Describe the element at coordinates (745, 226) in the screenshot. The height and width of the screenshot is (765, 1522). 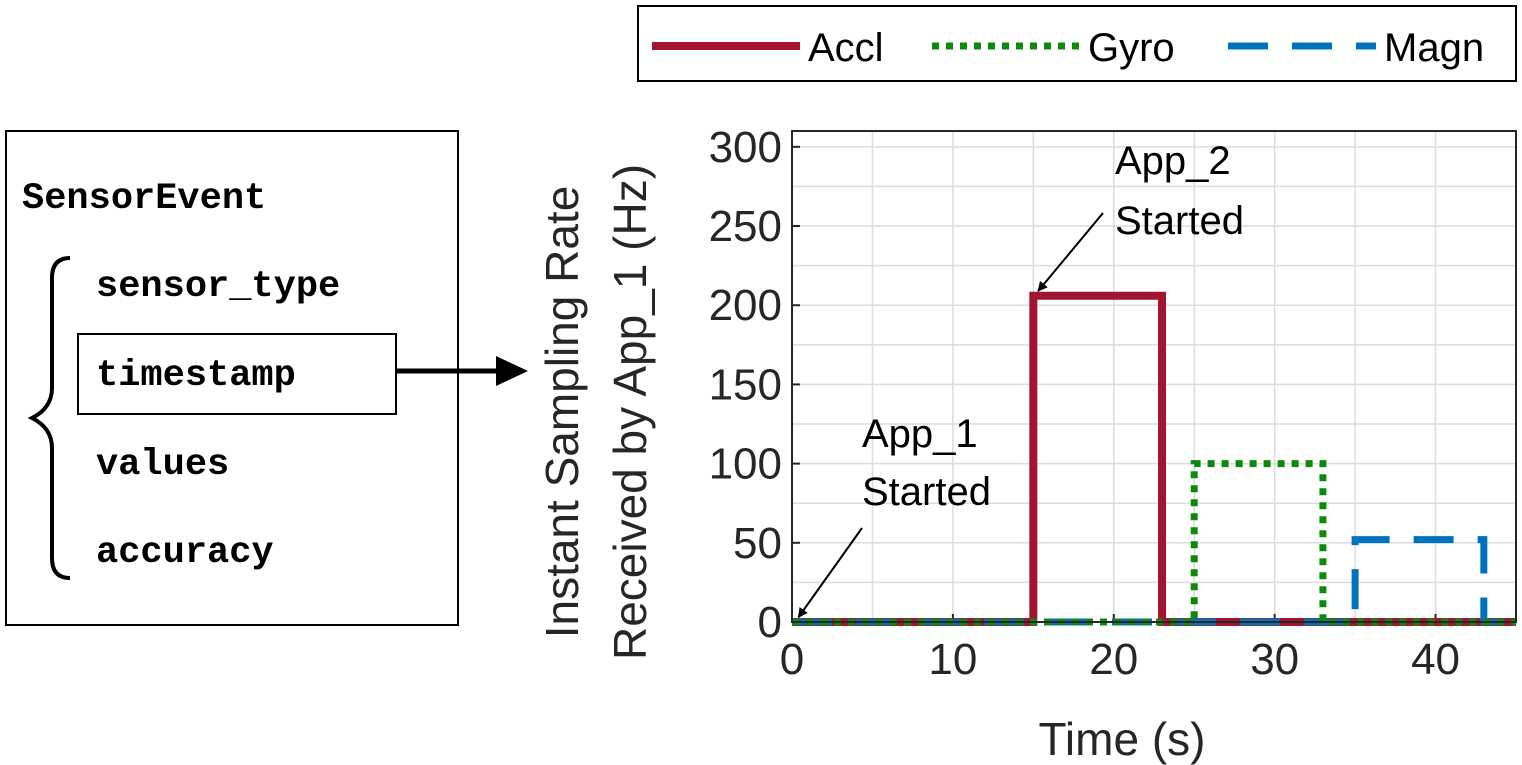
I see `y-tick-label: 250` at that location.